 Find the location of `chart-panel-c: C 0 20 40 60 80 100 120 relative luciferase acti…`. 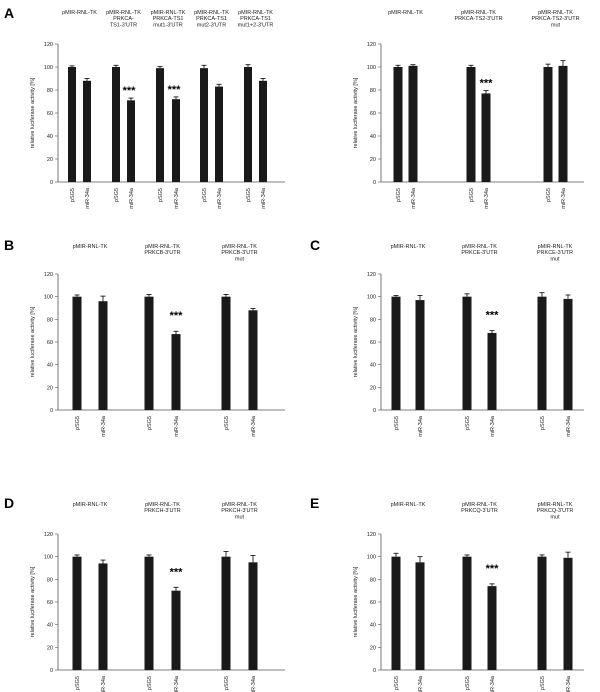

chart-panel-c: C 0 20 40 60 80 100 120 relative luciferase acti… is located at coordinates (447, 337).